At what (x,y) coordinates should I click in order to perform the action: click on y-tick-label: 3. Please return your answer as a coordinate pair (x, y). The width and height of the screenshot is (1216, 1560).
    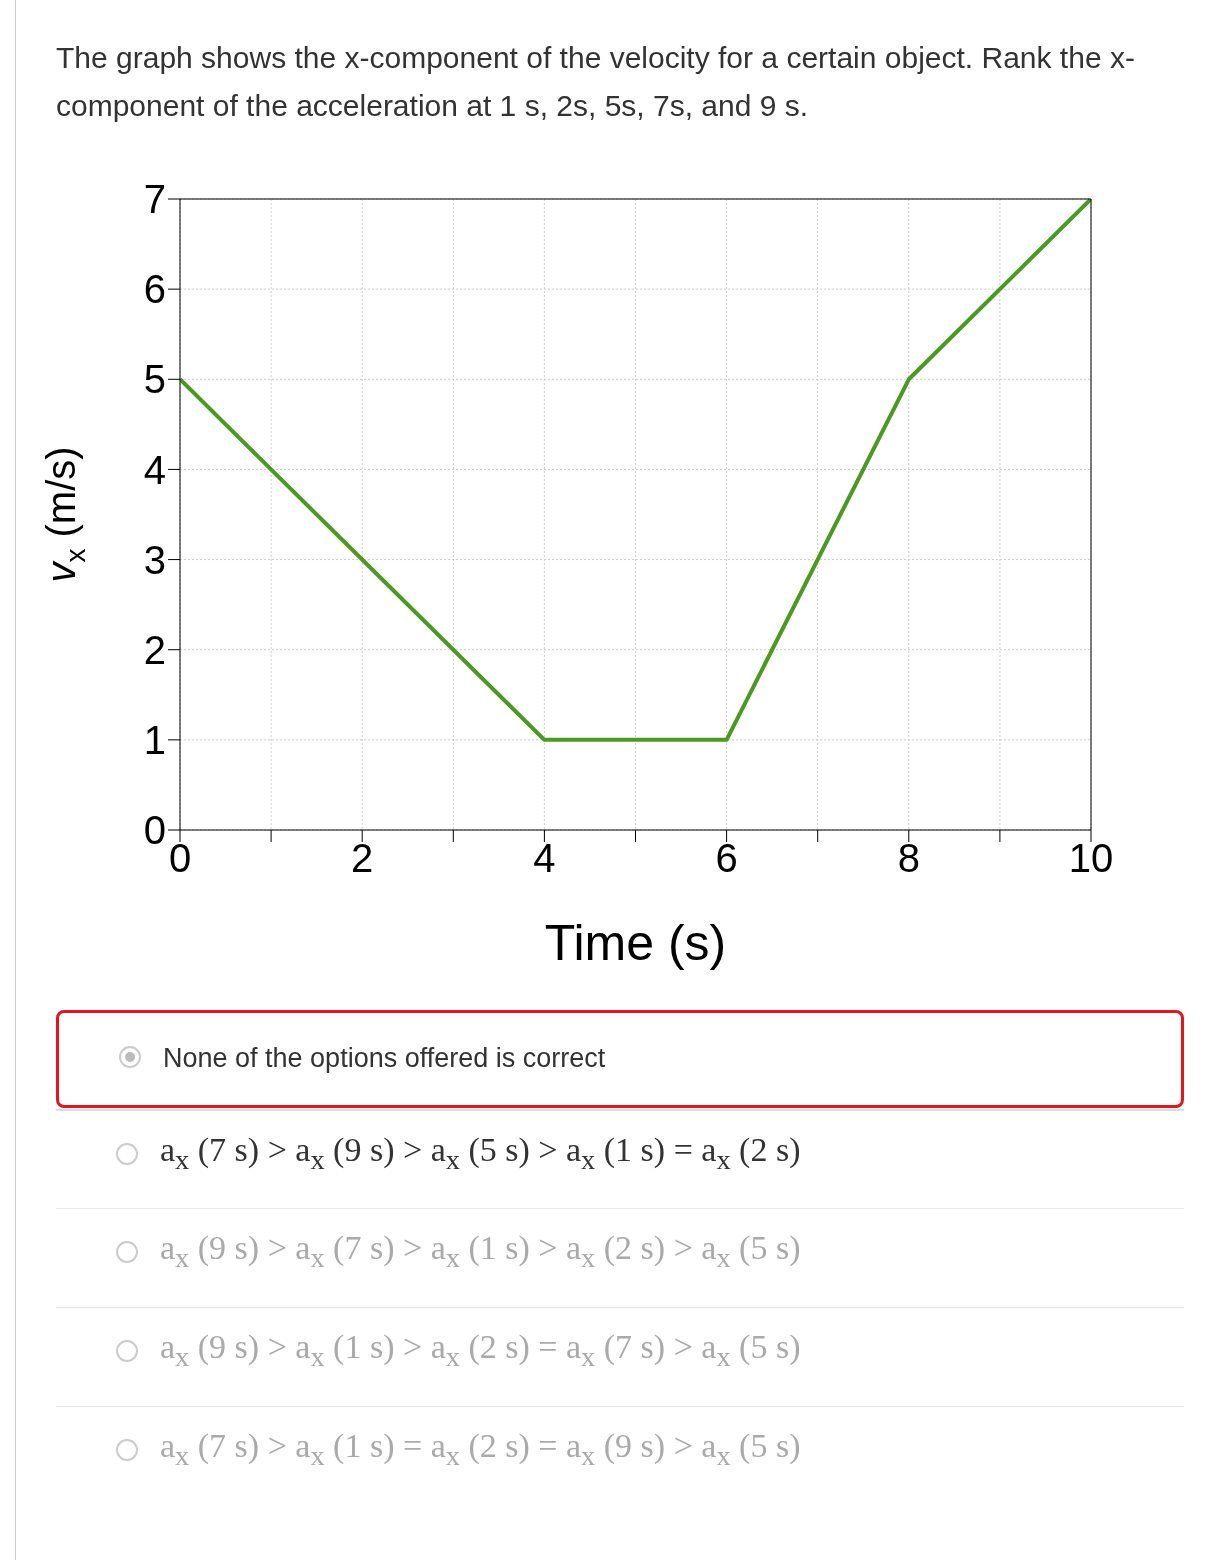
    Looking at the image, I should click on (154, 559).